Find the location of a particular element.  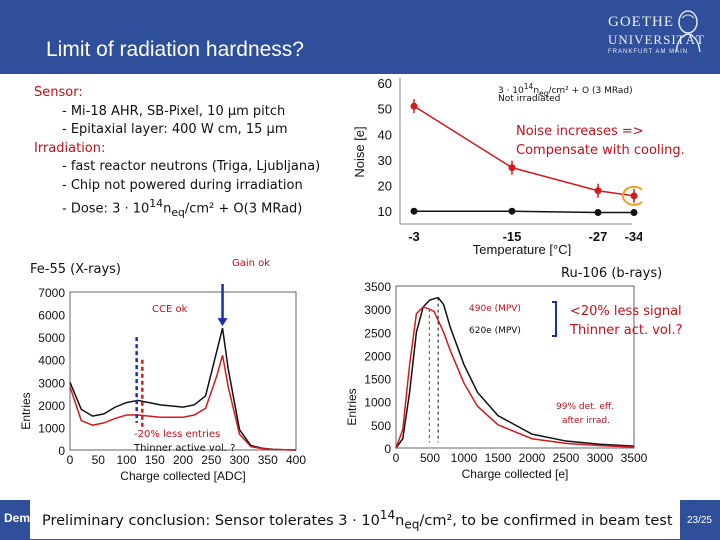

mpv-490-label: 490e (MPV) is located at coordinates (495, 309).